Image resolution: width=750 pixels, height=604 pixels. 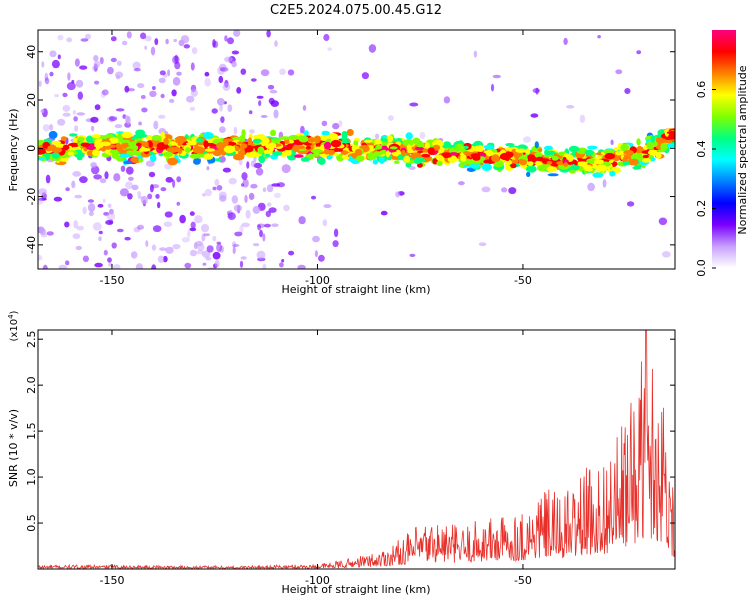 What do you see at coordinates (701, 268) in the screenshot?
I see `colorbar-tick-label: 0.0` at bounding box center [701, 268].